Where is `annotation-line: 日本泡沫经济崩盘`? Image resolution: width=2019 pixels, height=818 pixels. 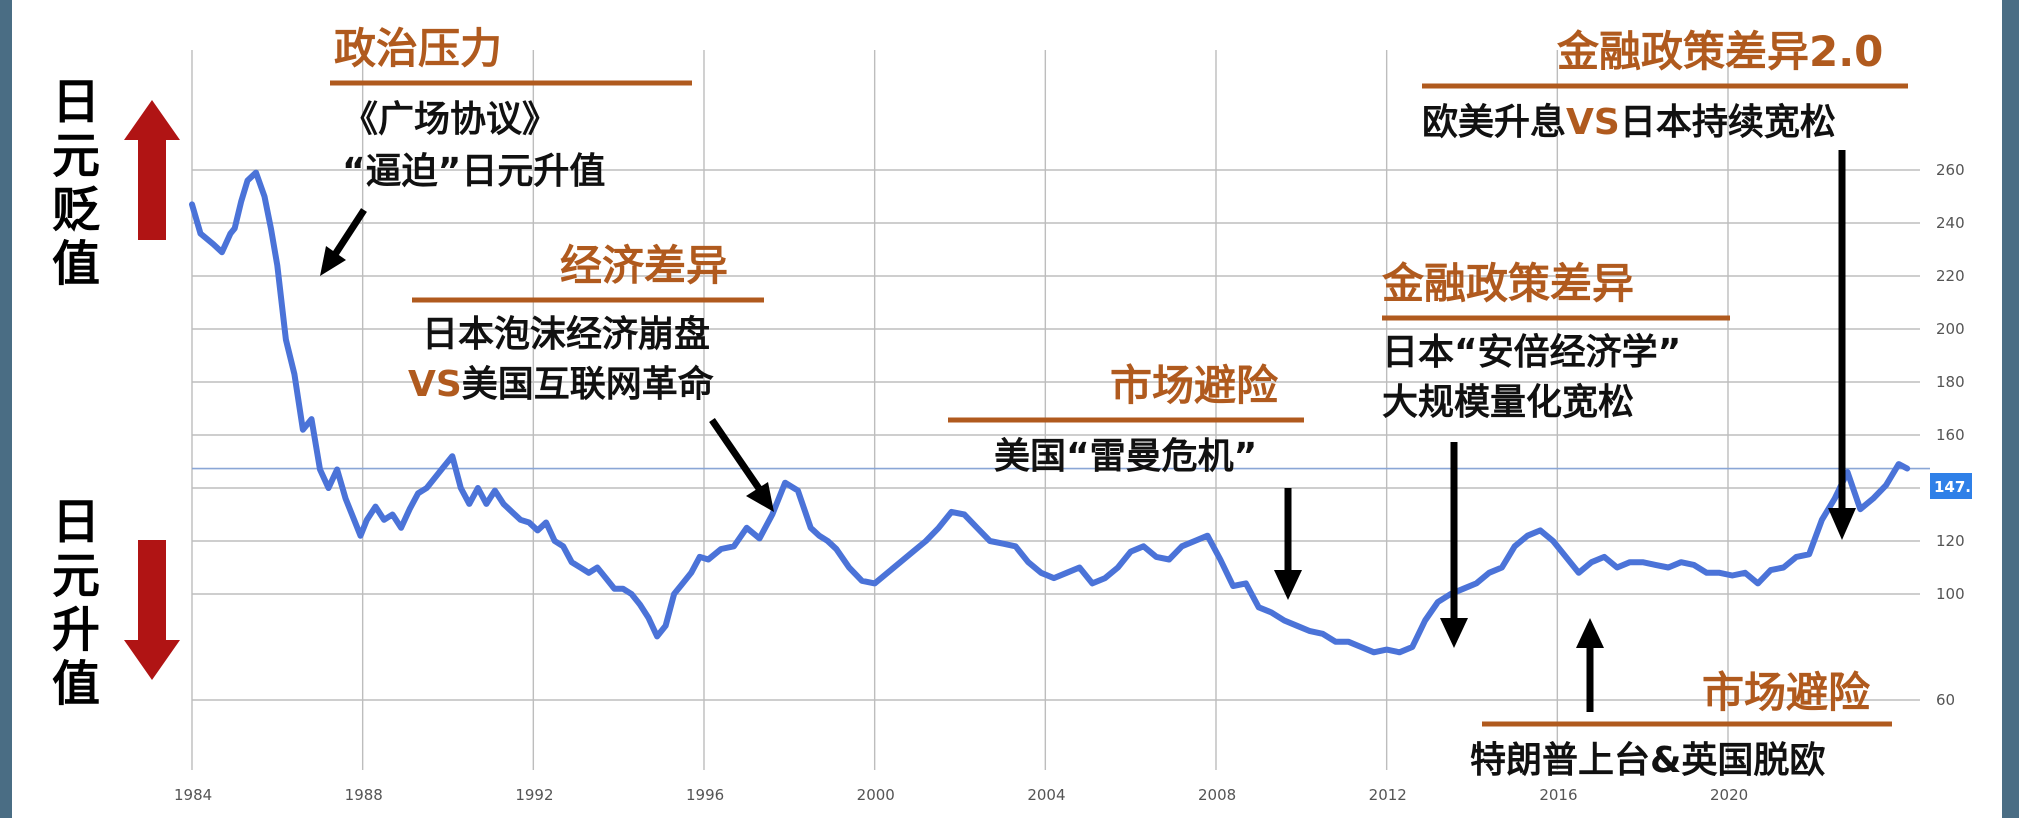 annotation-line: 日本泡沫经济崩盘 is located at coordinates (566, 334).